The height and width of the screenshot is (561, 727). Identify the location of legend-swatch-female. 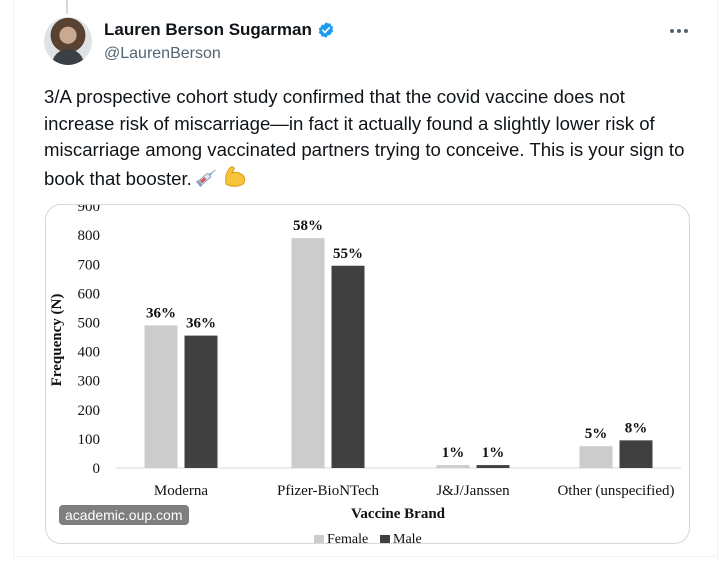
(319, 539).